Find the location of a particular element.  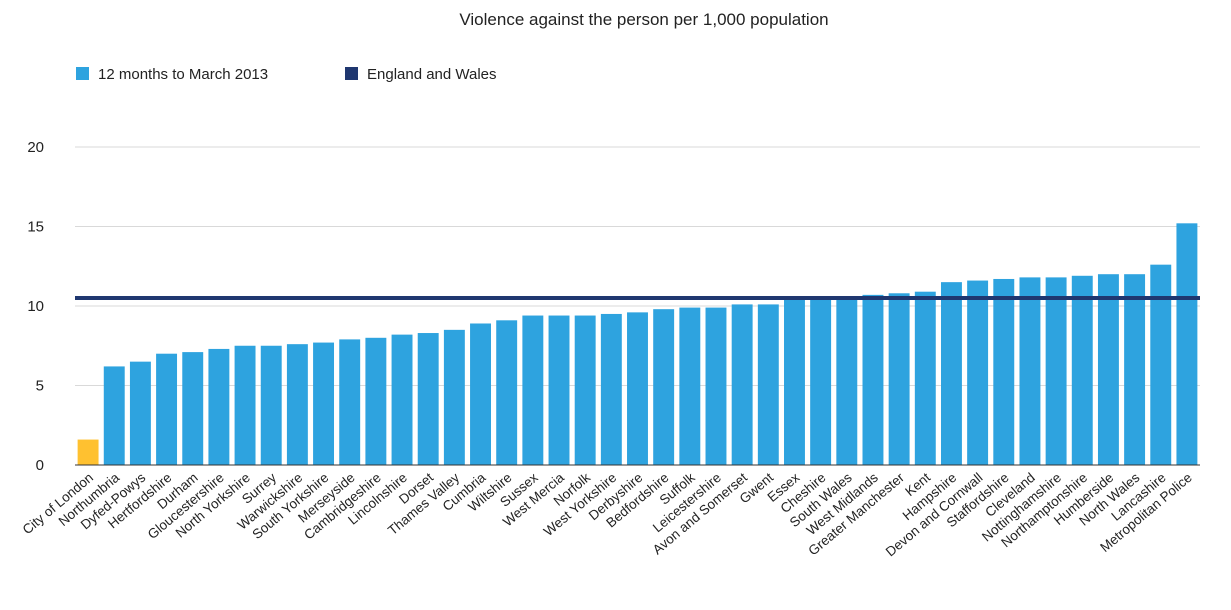

bar-north-yorkshire is located at coordinates (245, 405).